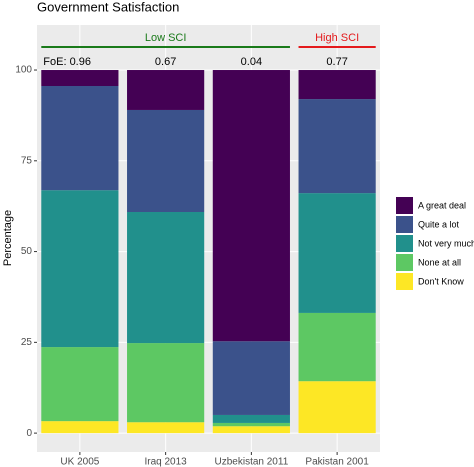 Image resolution: width=474 pixels, height=467 pixels. I want to click on bar-label: 0.67, so click(165, 62).